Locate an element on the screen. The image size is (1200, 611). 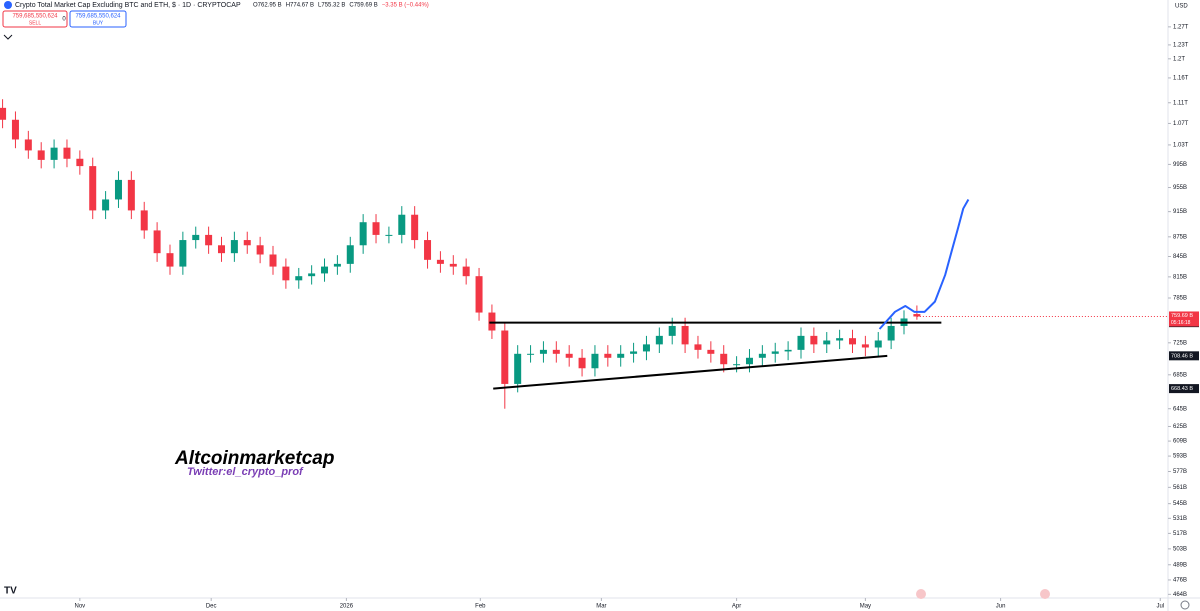
x-tick-label: May is located at coordinates (865, 607).